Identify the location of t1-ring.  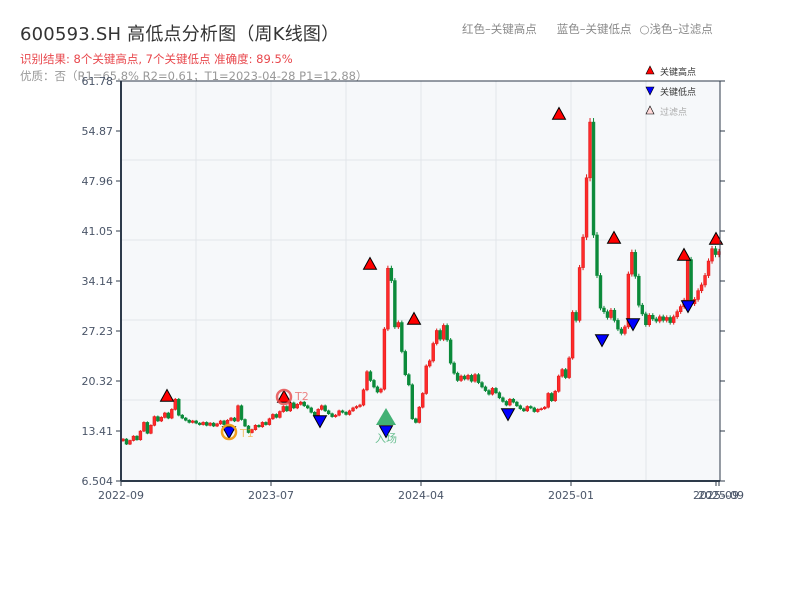
(229, 432).